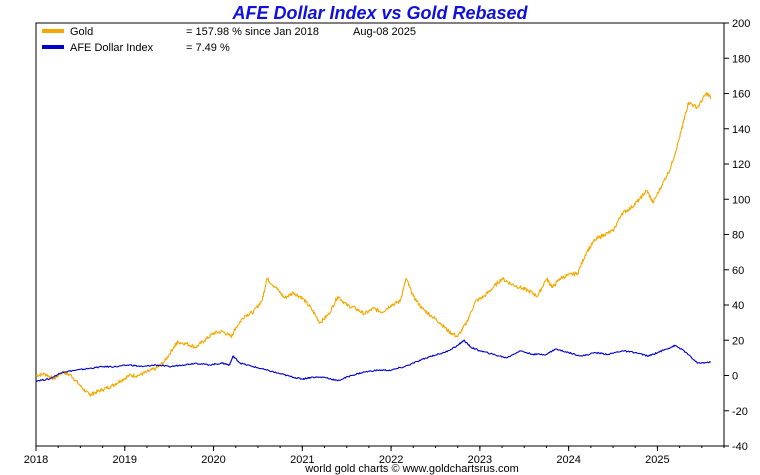 The image size is (760, 475). Describe the element at coordinates (213, 460) in the screenshot. I see `x-tick-label: 2020` at that location.